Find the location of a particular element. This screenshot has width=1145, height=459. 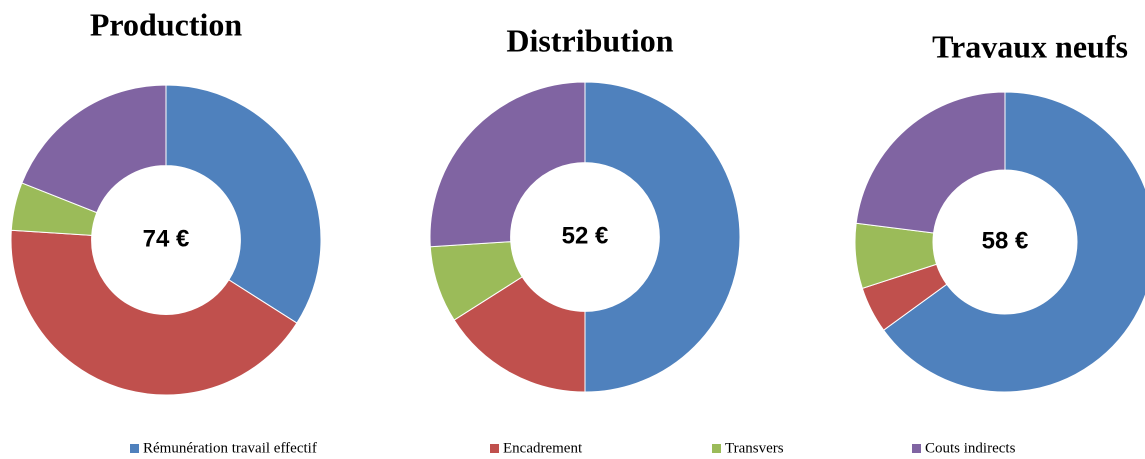

center-label: 58 € is located at coordinates (1005, 240).